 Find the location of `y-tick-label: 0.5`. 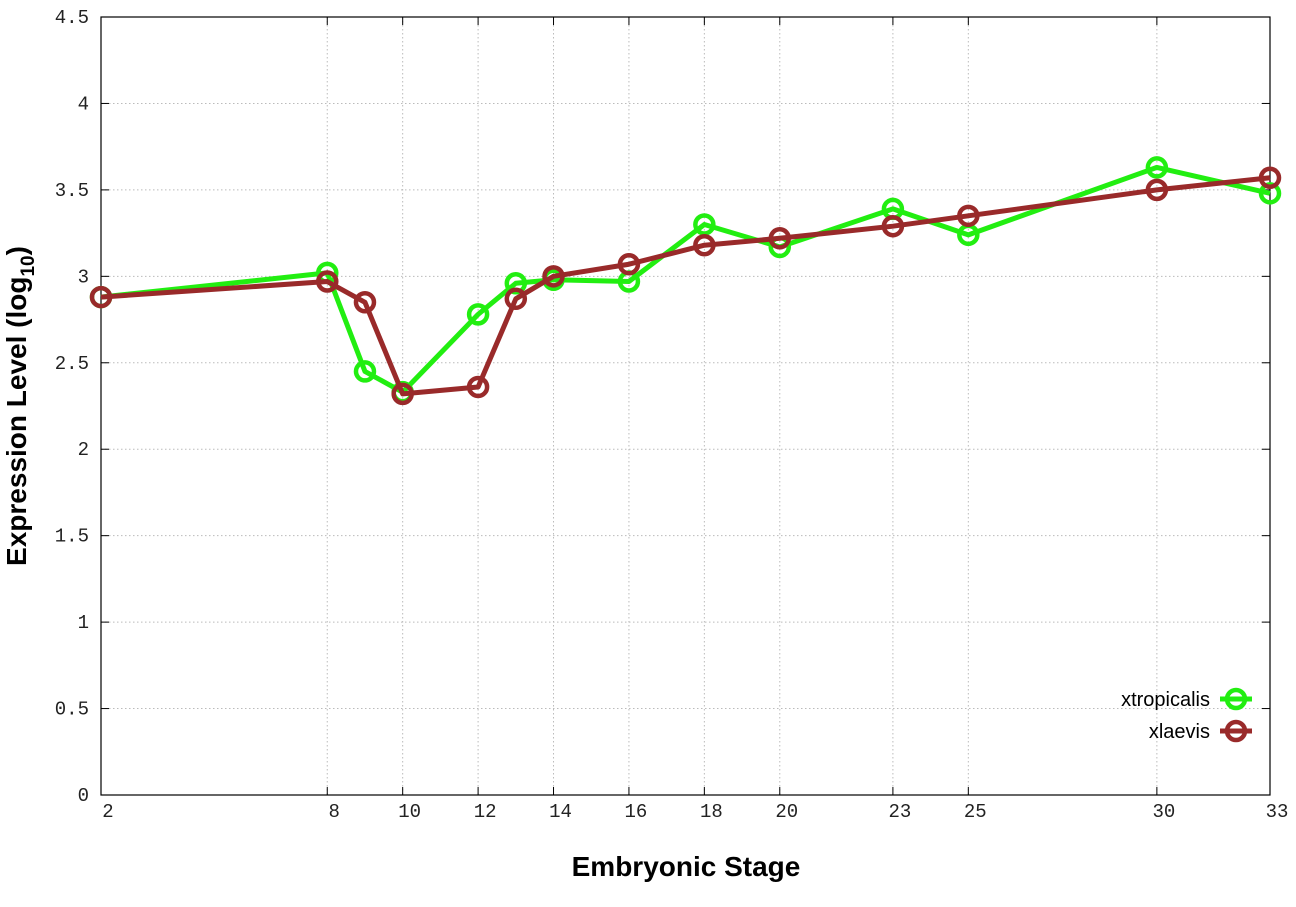

y-tick-label: 0.5 is located at coordinates (72, 710).